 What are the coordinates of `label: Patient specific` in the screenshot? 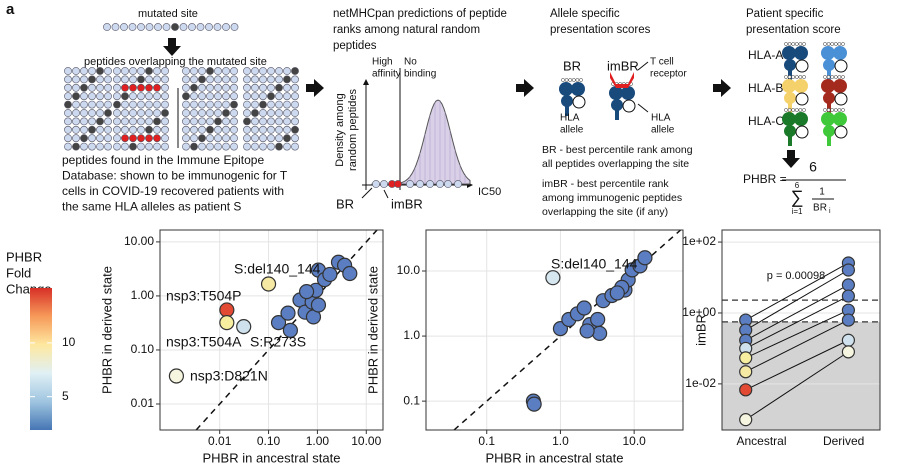 It's located at (785, 14).